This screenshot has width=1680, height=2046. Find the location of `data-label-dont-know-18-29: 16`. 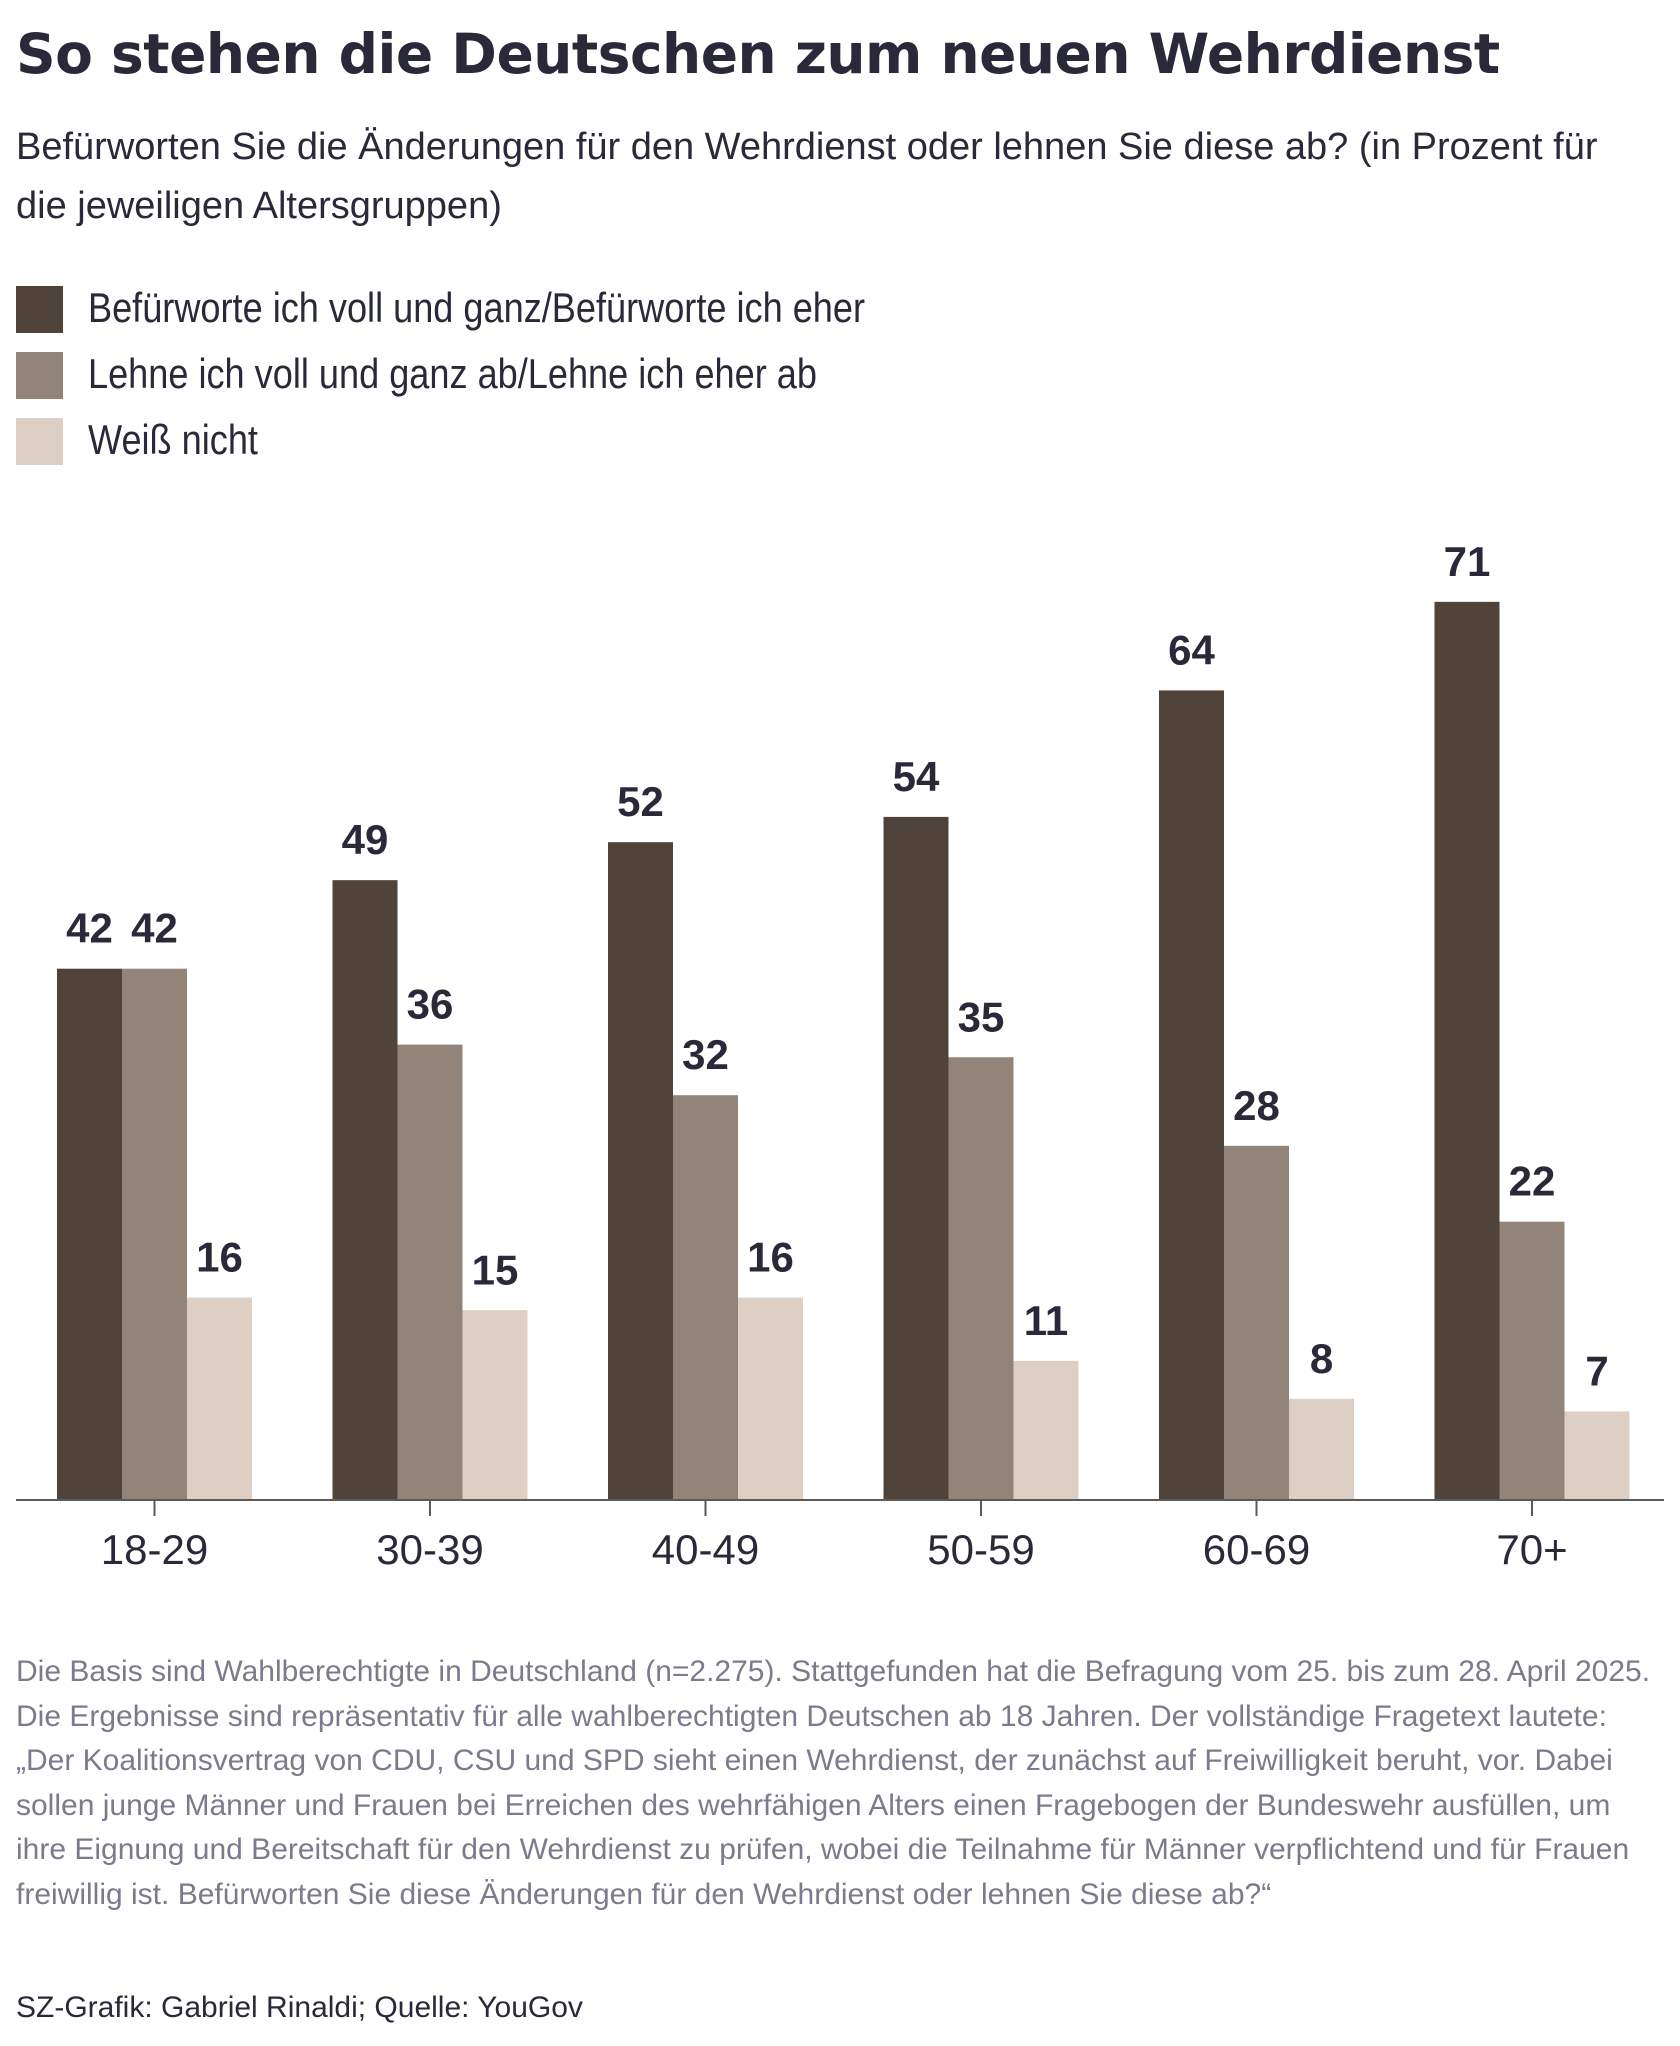

data-label-dont-know-18-29: 16 is located at coordinates (219, 1257).